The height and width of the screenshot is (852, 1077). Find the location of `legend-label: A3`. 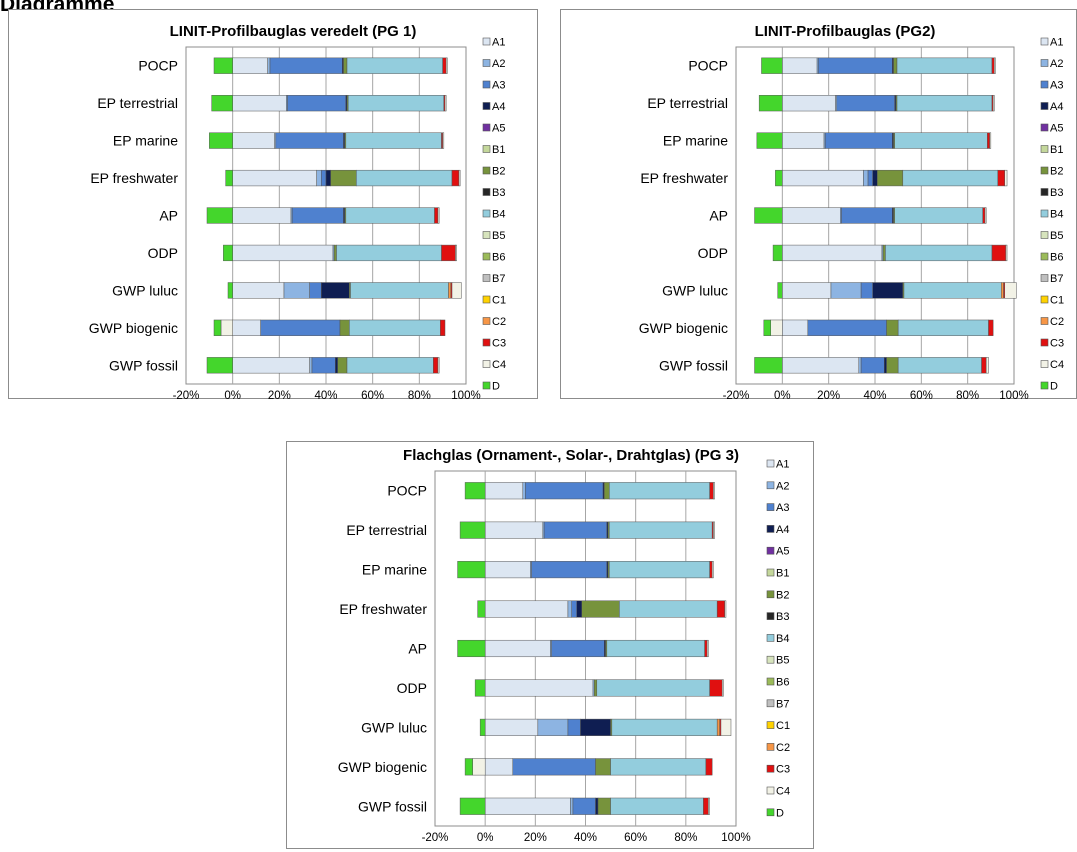

legend-label: A3 is located at coordinates (1056, 86).